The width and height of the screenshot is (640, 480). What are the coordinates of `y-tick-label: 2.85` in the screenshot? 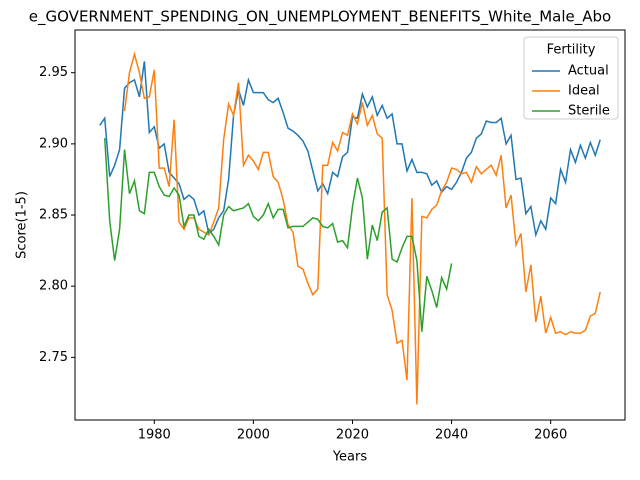 It's located at (53, 215).